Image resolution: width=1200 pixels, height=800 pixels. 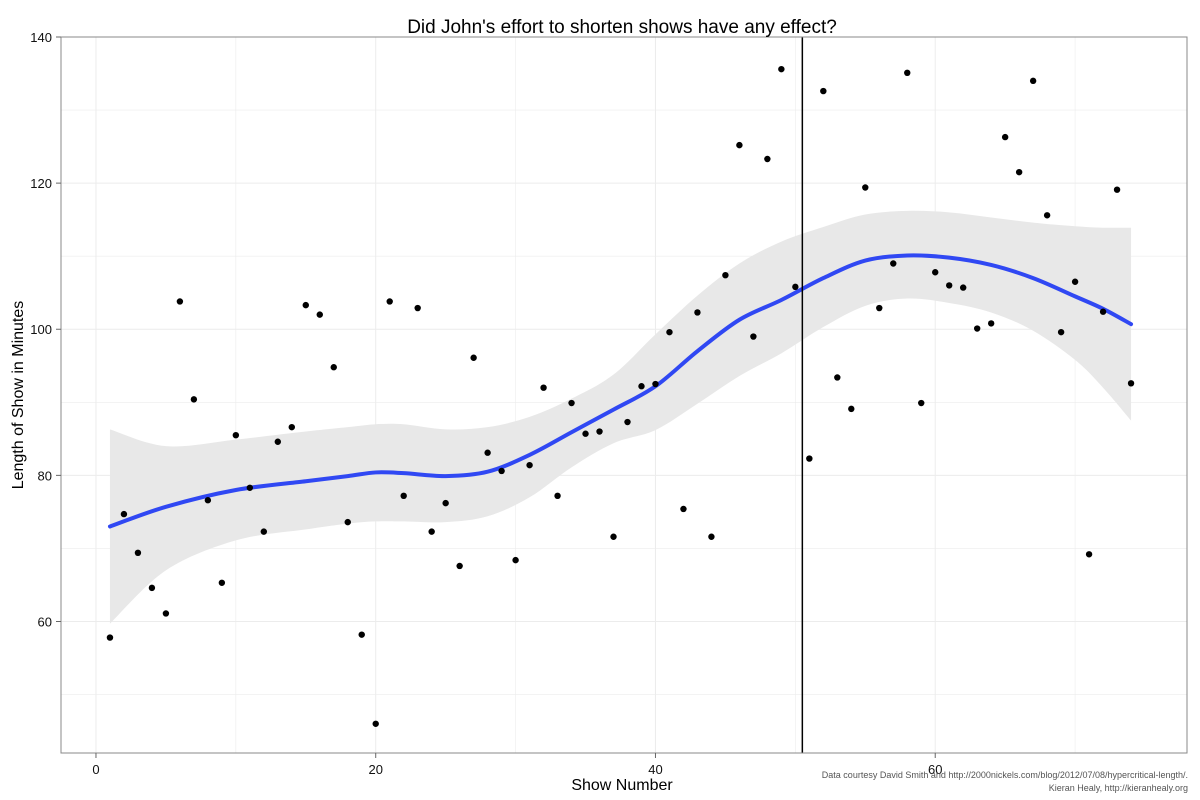 What do you see at coordinates (45, 621) in the screenshot?
I see `y-tick-label: 60` at bounding box center [45, 621].